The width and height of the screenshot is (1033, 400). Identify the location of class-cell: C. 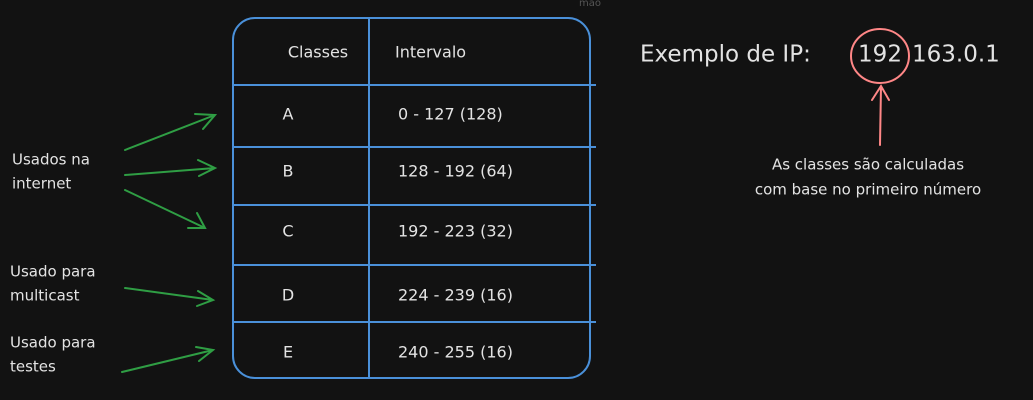
(287, 231).